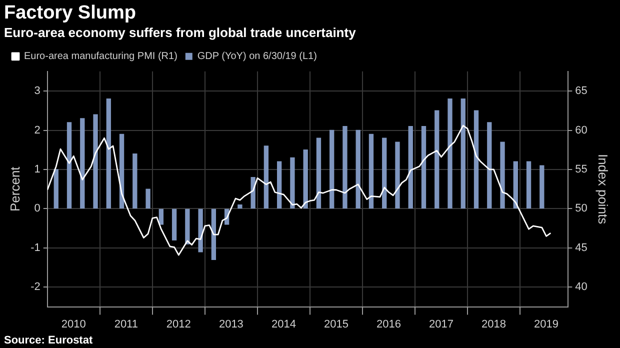  What do you see at coordinates (546, 324) in the screenshot?
I see `x-tick-label: 2019` at bounding box center [546, 324].